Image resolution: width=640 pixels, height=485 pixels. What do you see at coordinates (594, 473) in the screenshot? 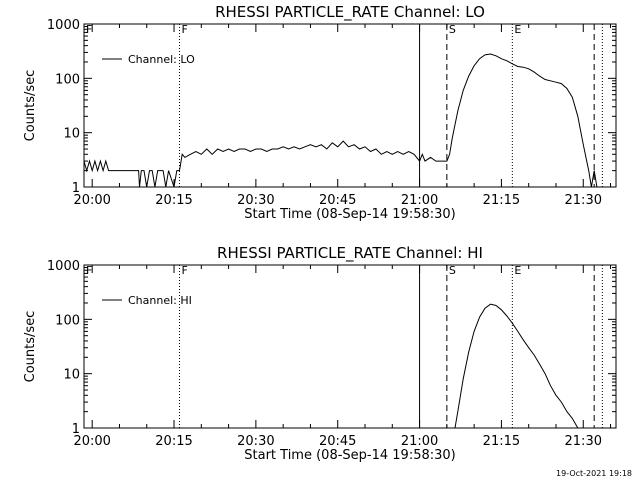
I see `generation-timestamp: 19-Oct-2021 19:18` at bounding box center [594, 473].